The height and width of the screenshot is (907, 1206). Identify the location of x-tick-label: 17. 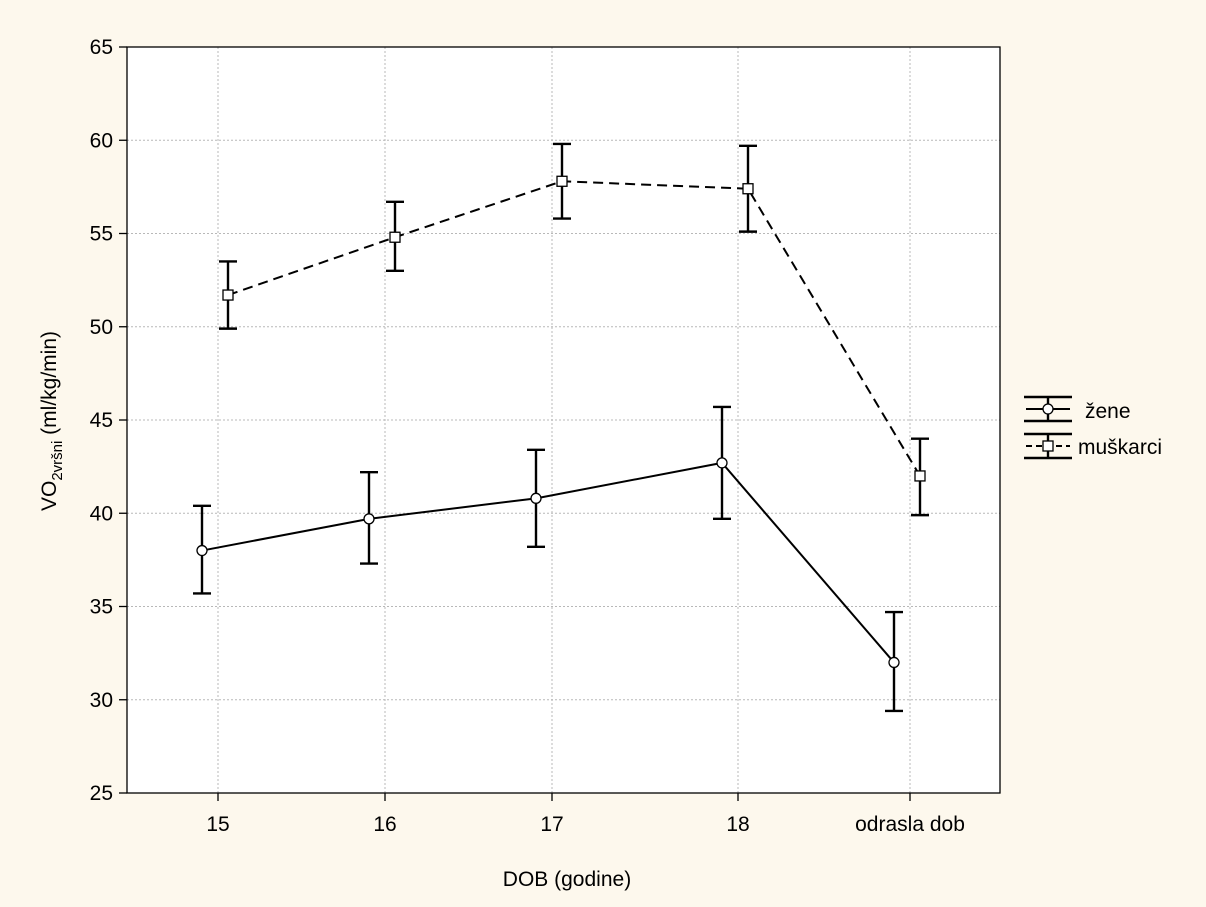
(551, 824).